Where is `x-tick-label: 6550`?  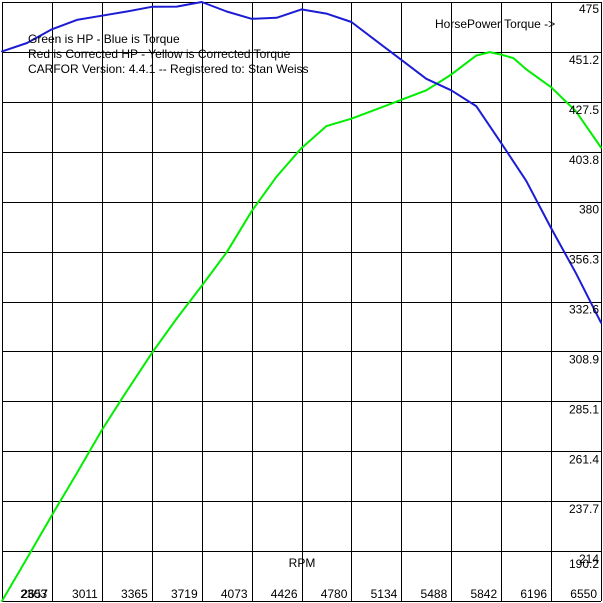 x-tick-label: 6550 is located at coordinates (583, 594).